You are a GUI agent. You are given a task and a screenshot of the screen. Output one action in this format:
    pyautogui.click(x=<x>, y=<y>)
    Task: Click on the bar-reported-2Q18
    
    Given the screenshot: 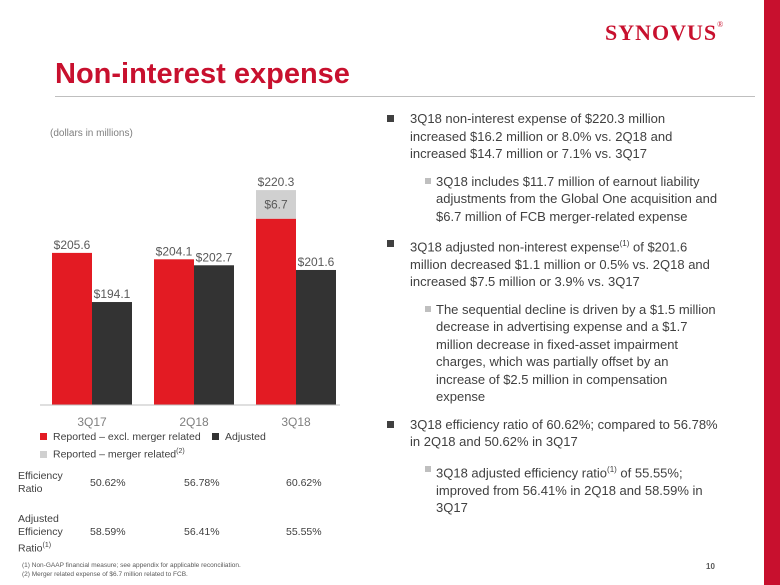 What is the action you would take?
    pyautogui.click(x=174, y=332)
    